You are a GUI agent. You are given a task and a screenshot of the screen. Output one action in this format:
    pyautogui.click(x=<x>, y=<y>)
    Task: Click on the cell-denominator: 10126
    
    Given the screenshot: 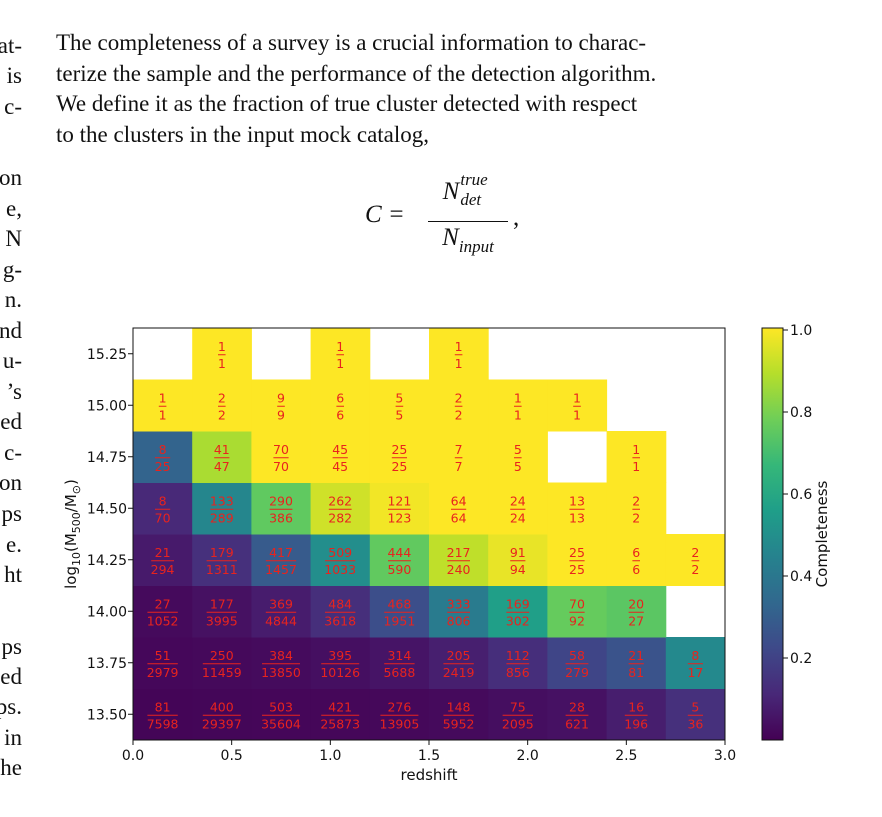 What is the action you would take?
    pyautogui.click(x=340, y=672)
    